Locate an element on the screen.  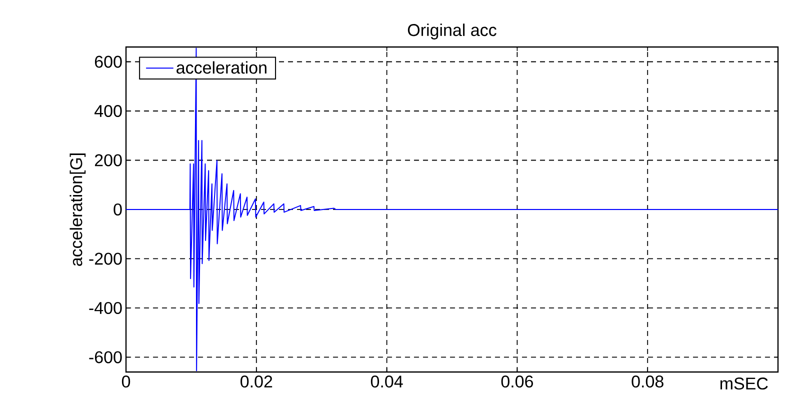
x-axis-title: mSEC is located at coordinates (744, 384).